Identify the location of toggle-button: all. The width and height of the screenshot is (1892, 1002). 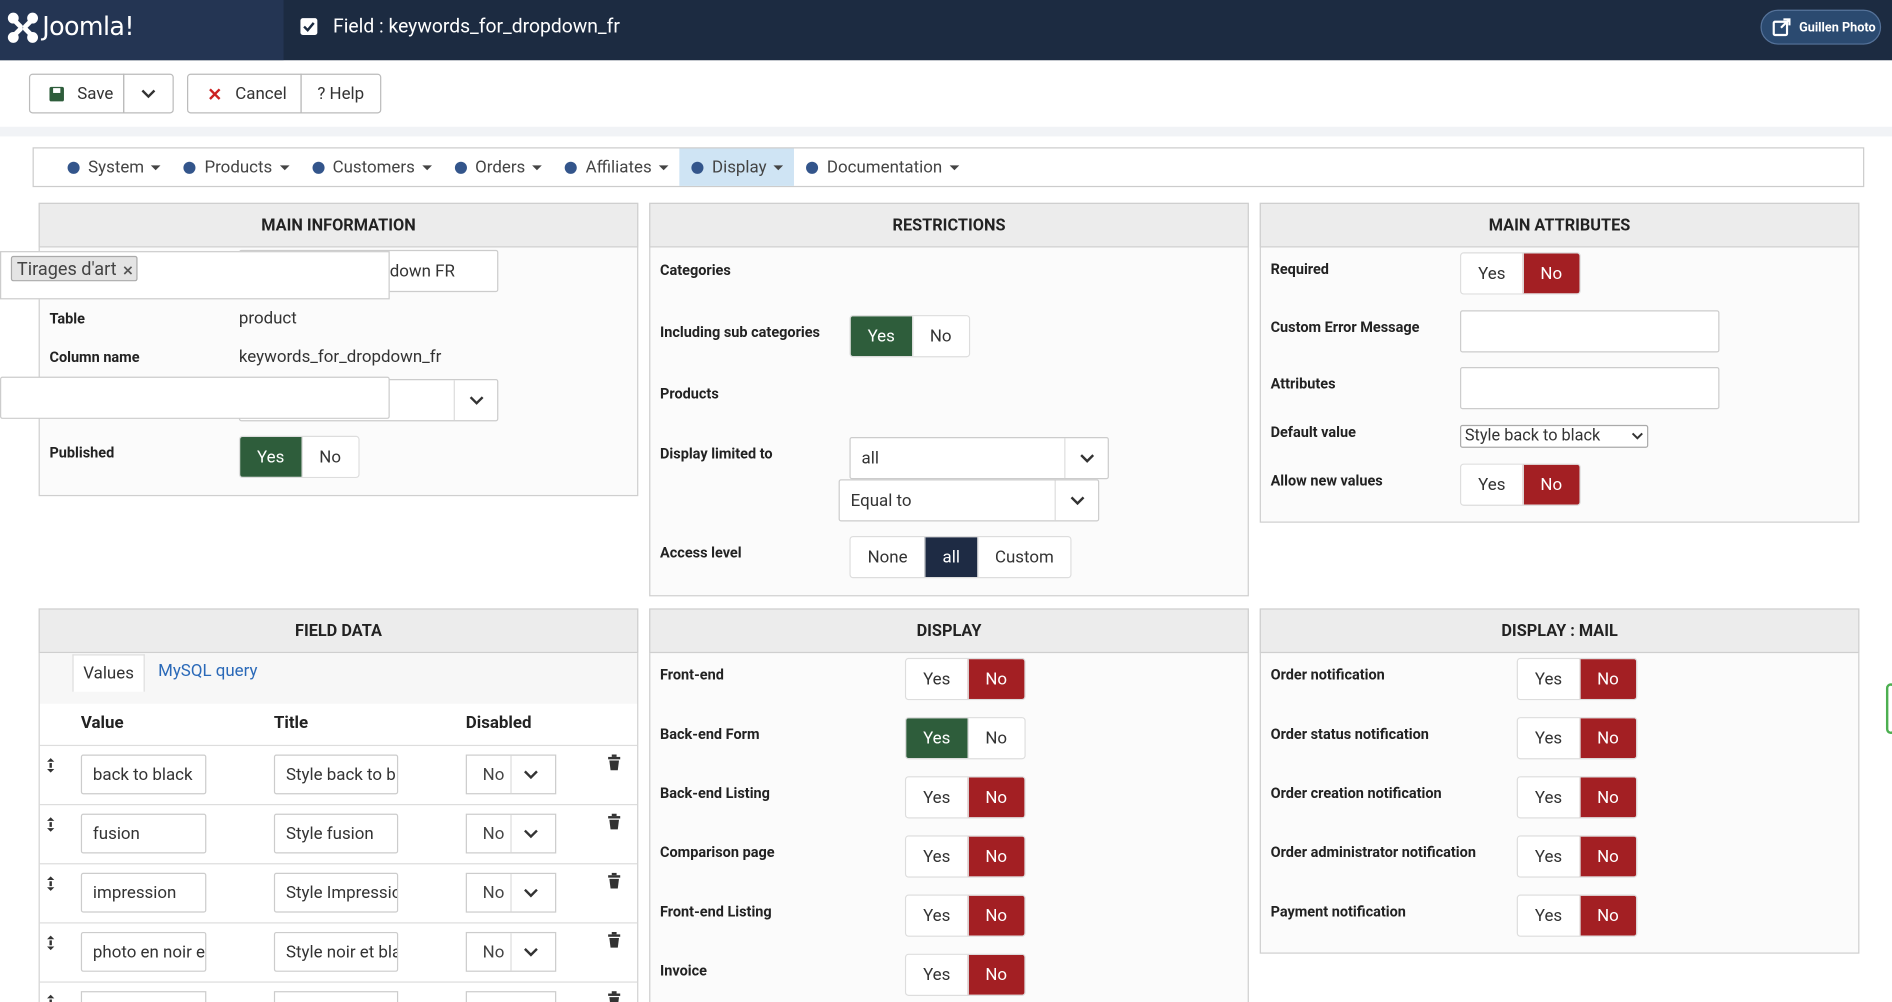
(950, 557).